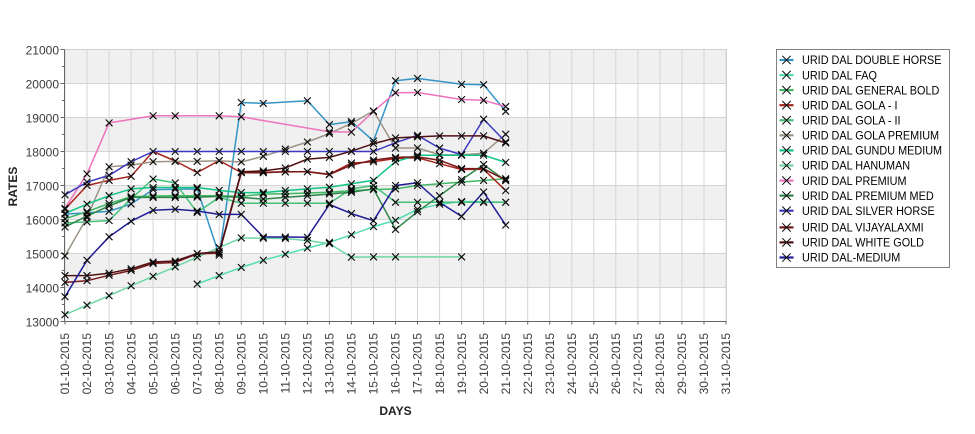 This screenshot has height=434, width=975. What do you see at coordinates (863, 243) in the screenshot?
I see `svg-text: URID DAL WHITE GOLD` at bounding box center [863, 243].